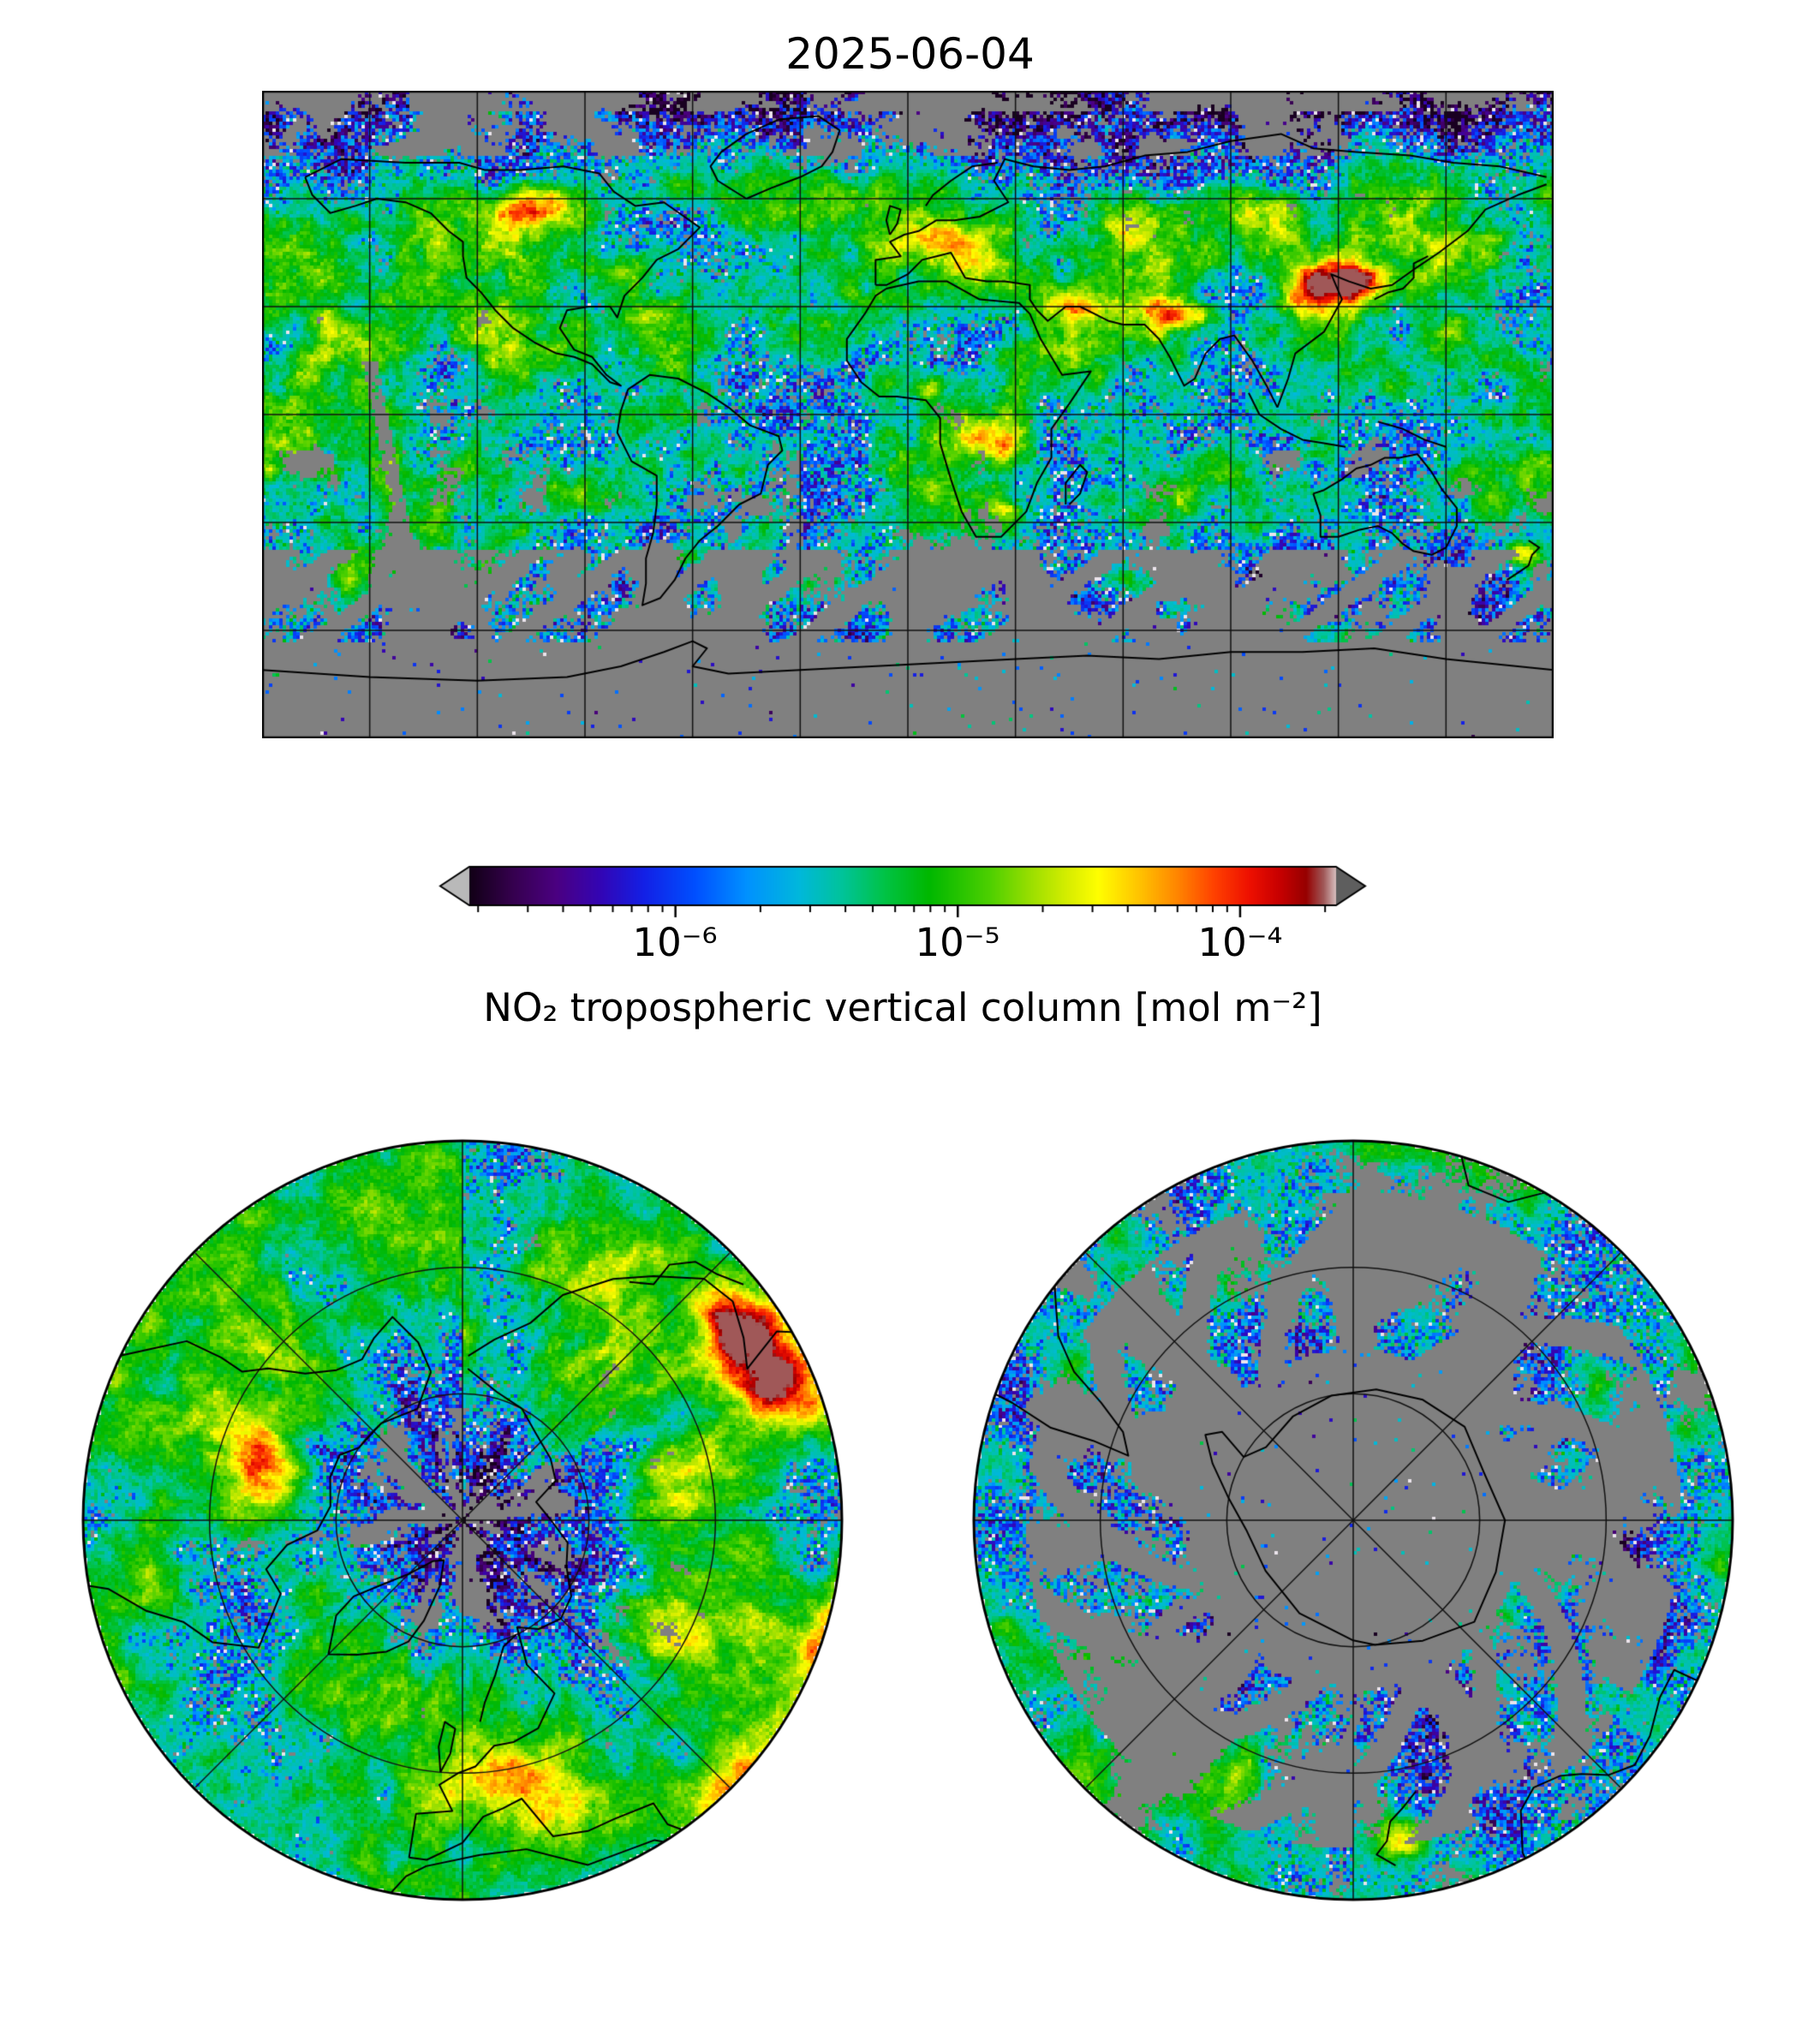 The width and height of the screenshot is (1820, 2023). What do you see at coordinates (958, 943) in the screenshot?
I see `colorbar-tick-label-1e-5: 10⁻⁵` at bounding box center [958, 943].